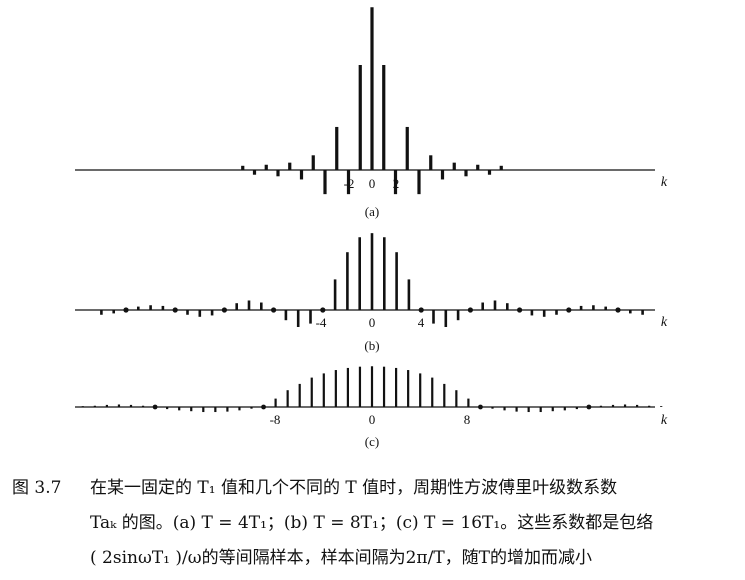 This screenshot has height=580, width=745. I want to click on panel-a-k-label: k, so click(664, 182).